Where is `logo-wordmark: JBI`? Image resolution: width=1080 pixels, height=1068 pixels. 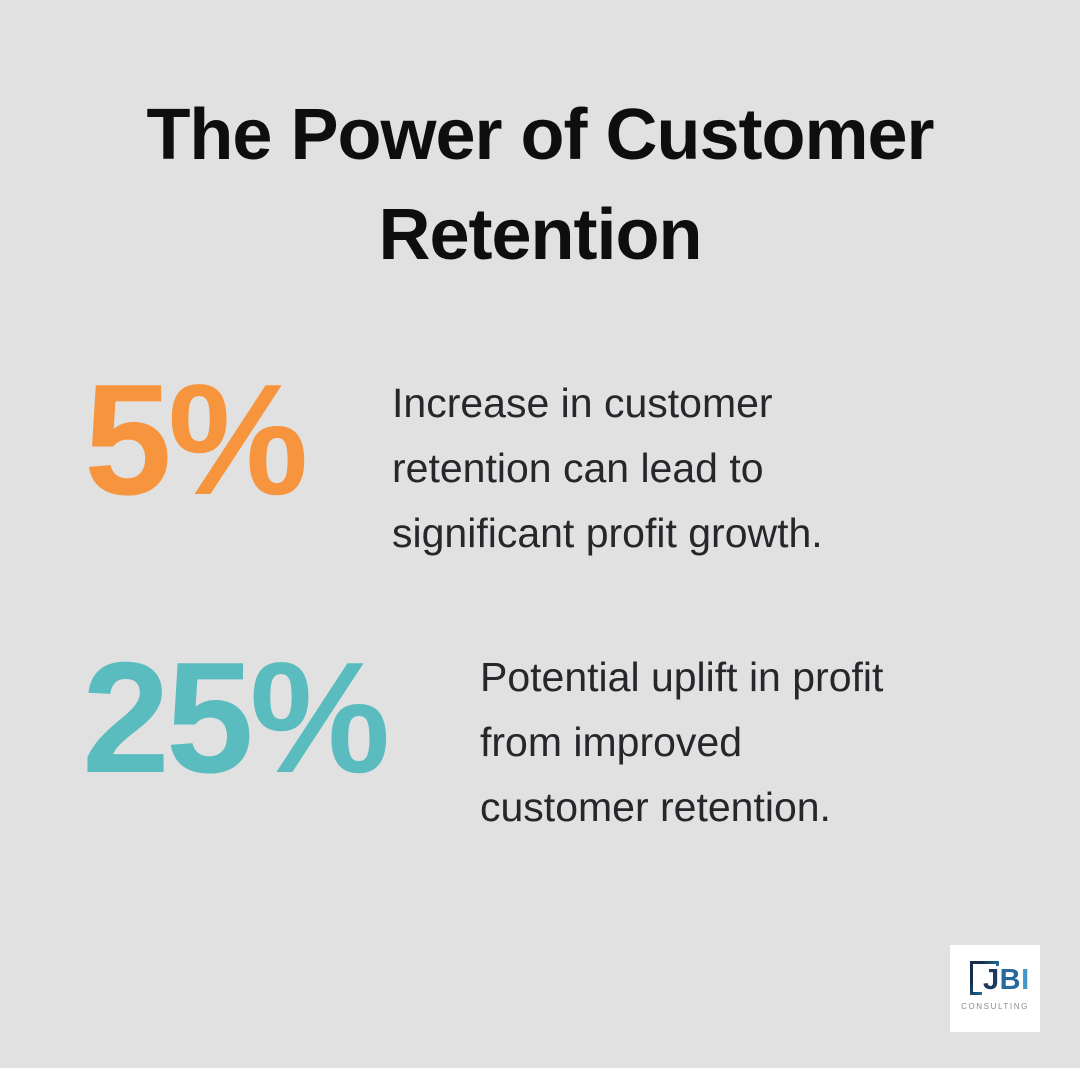 logo-wordmark: JBI is located at coordinates (1006, 980).